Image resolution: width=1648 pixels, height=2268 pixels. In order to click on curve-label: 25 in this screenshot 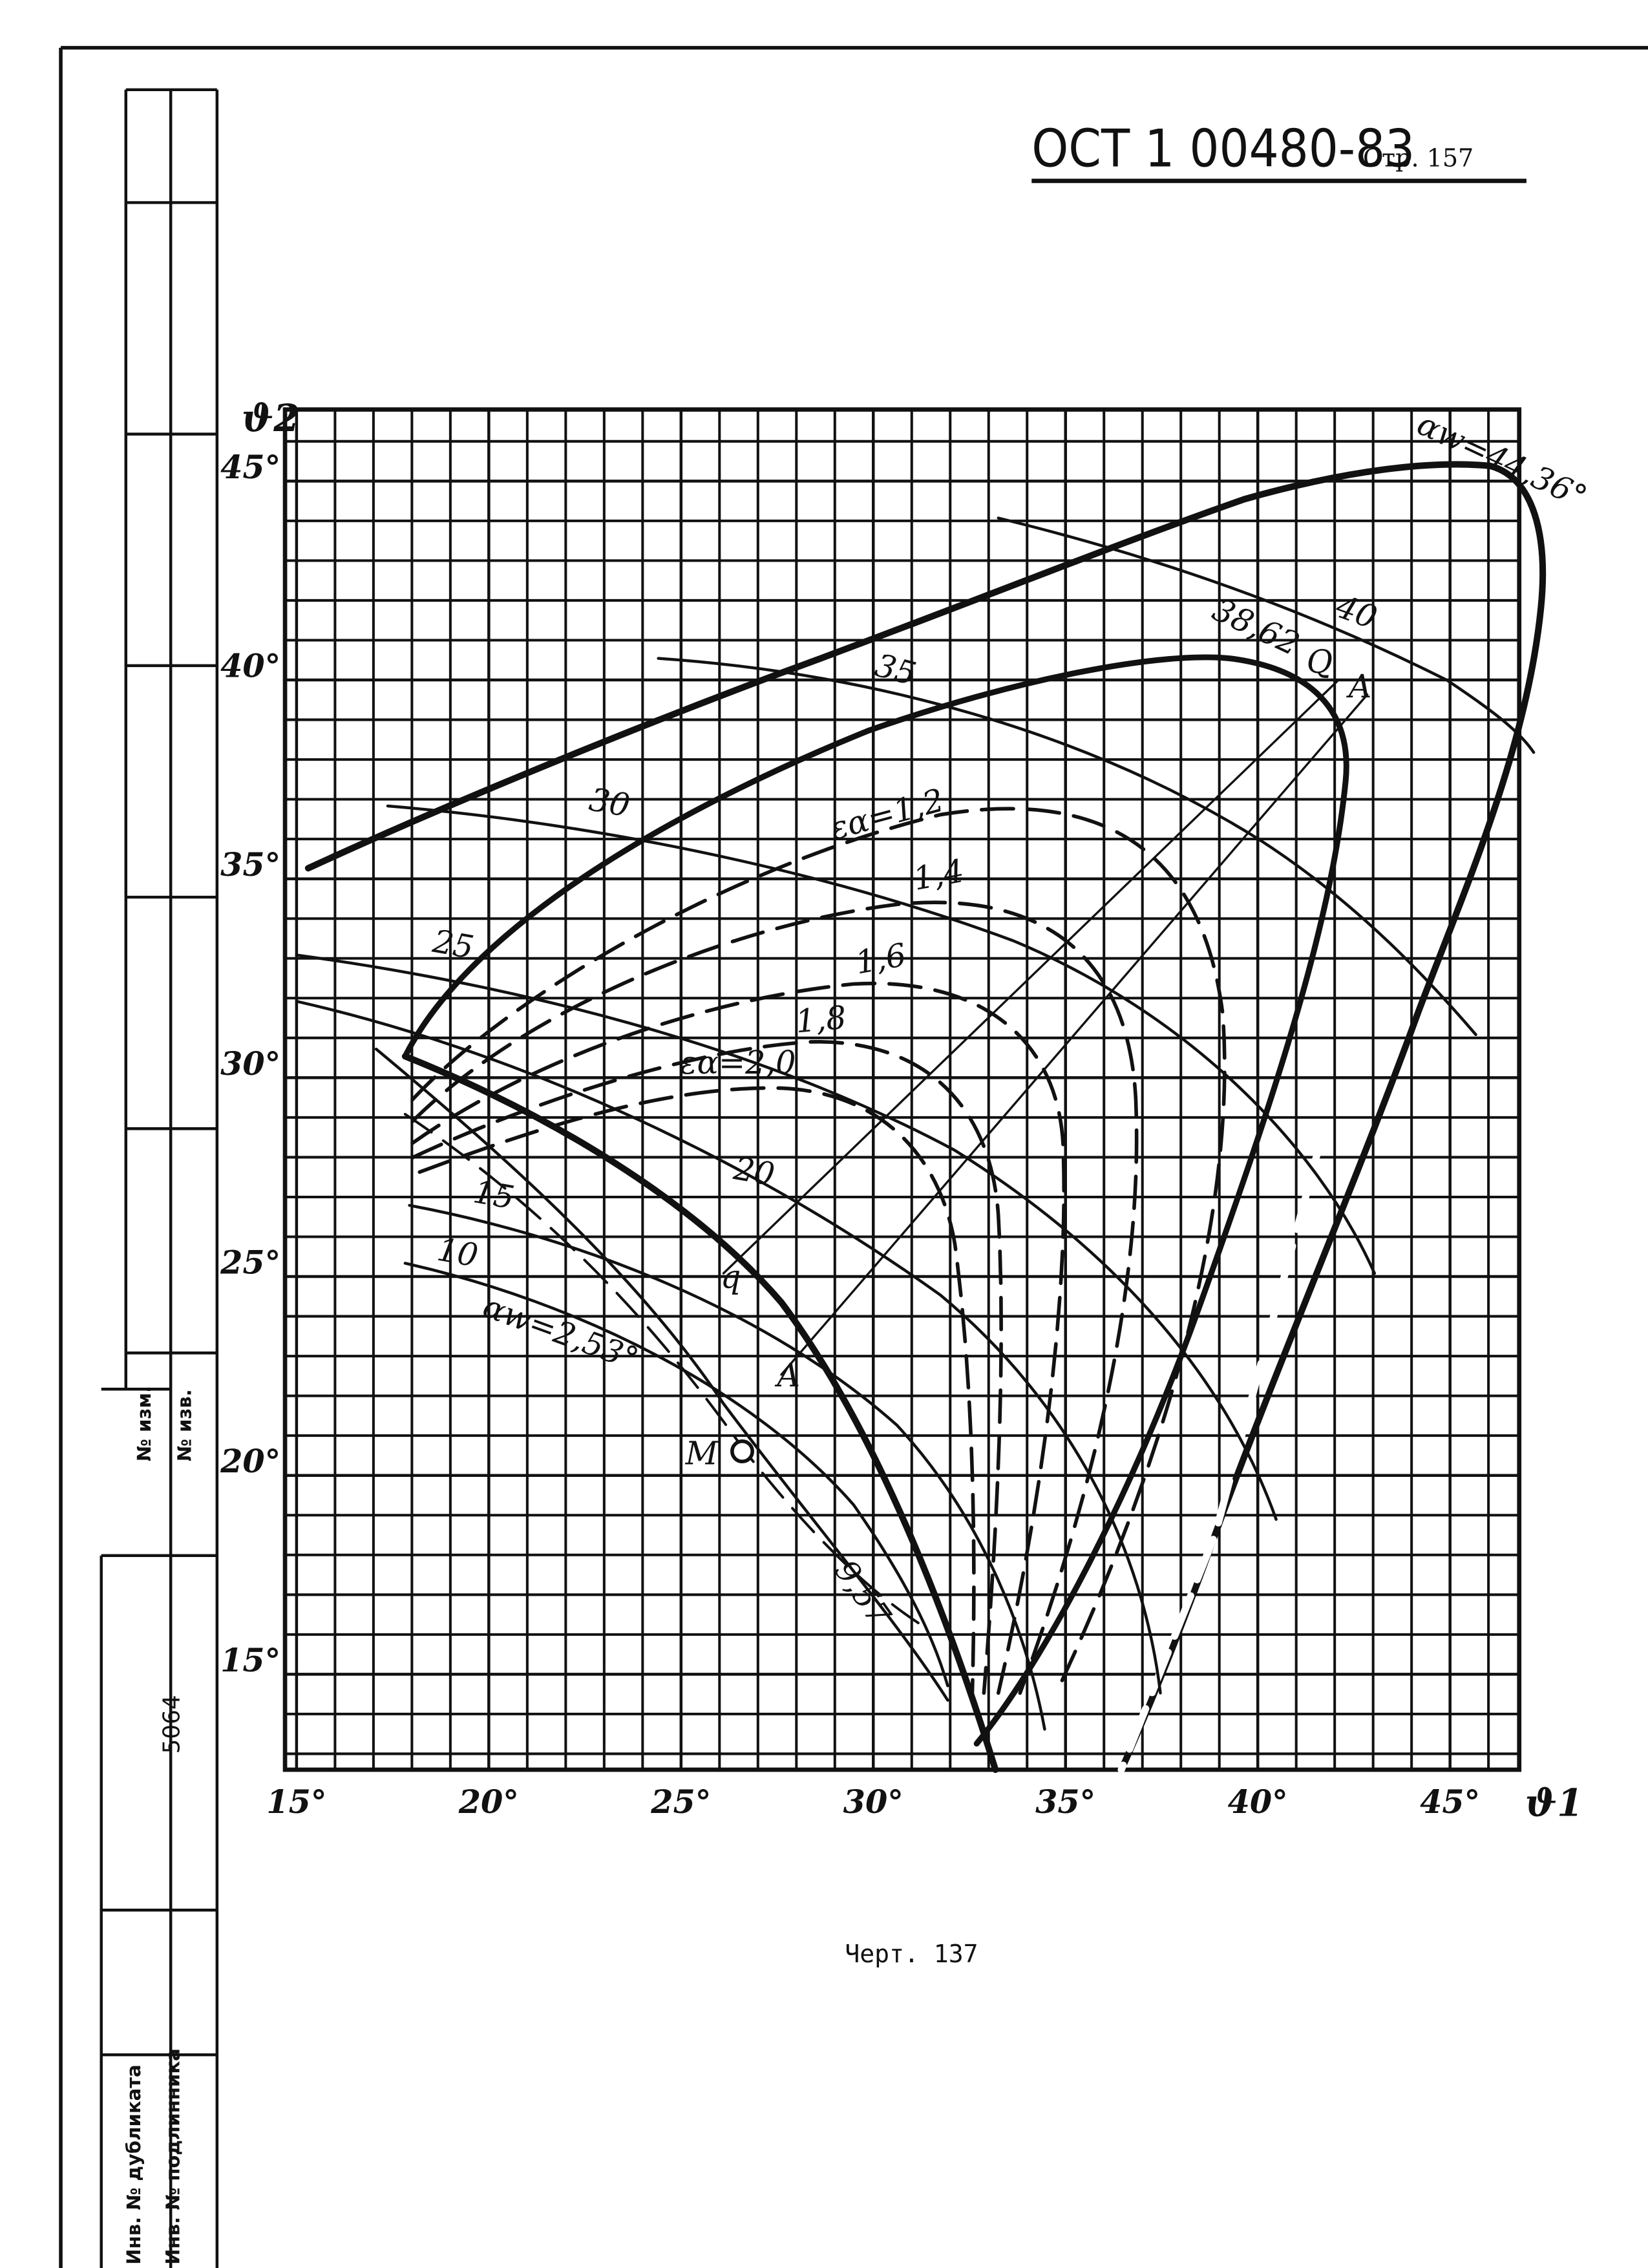, I will do `click(453, 944)`.